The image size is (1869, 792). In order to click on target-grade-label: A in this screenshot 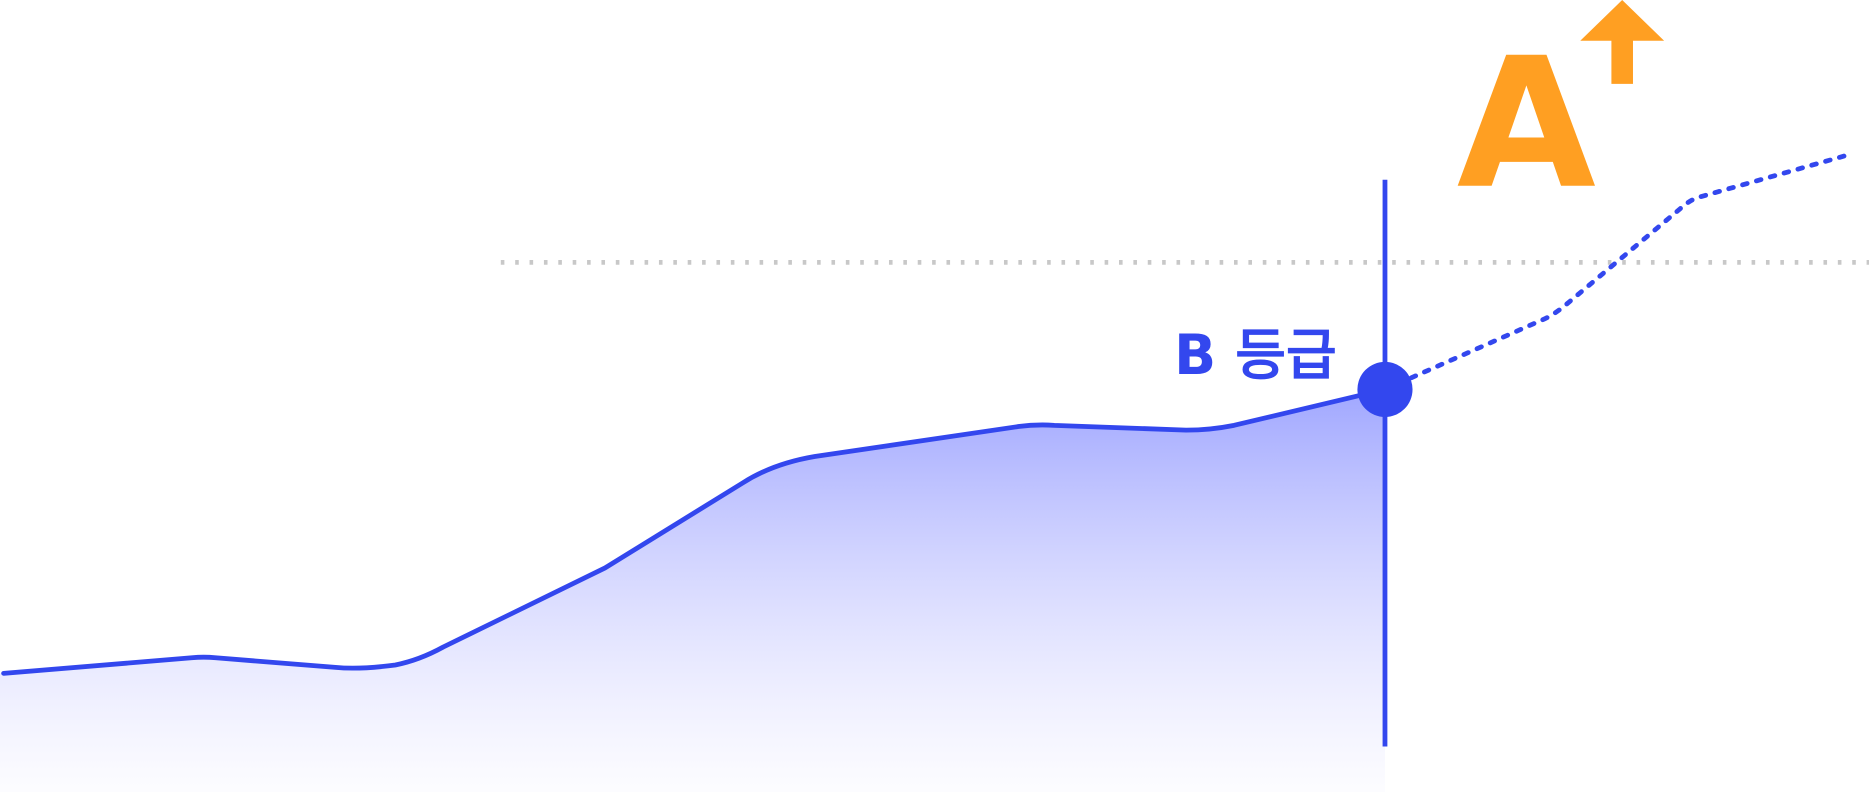, I will do `click(1526, 124)`.